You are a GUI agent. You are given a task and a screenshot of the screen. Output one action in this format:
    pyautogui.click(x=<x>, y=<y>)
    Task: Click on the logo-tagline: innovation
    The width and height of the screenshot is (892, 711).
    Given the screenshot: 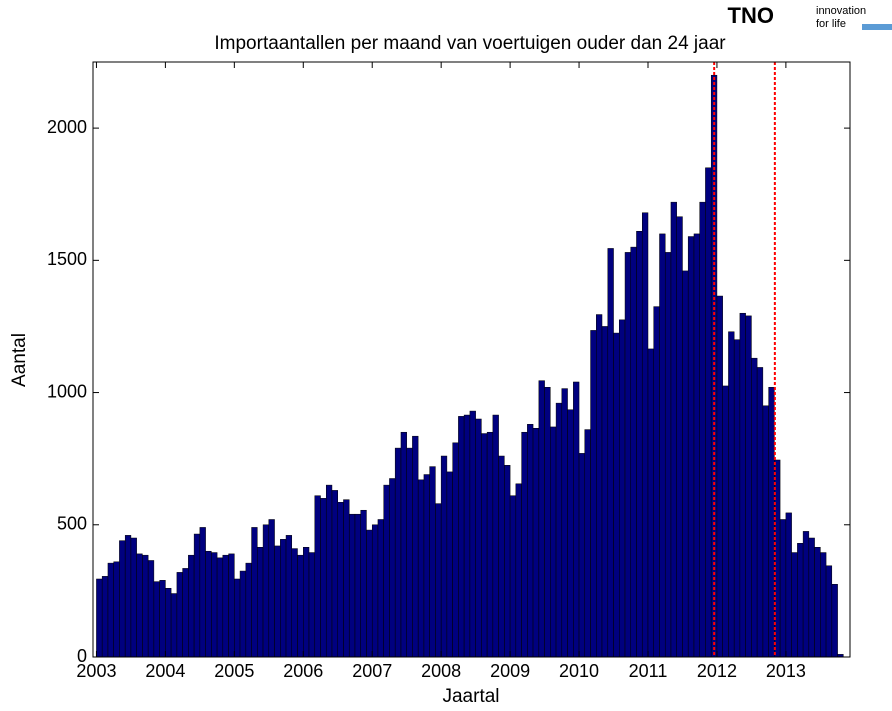 What is the action you would take?
    pyautogui.click(x=841, y=11)
    